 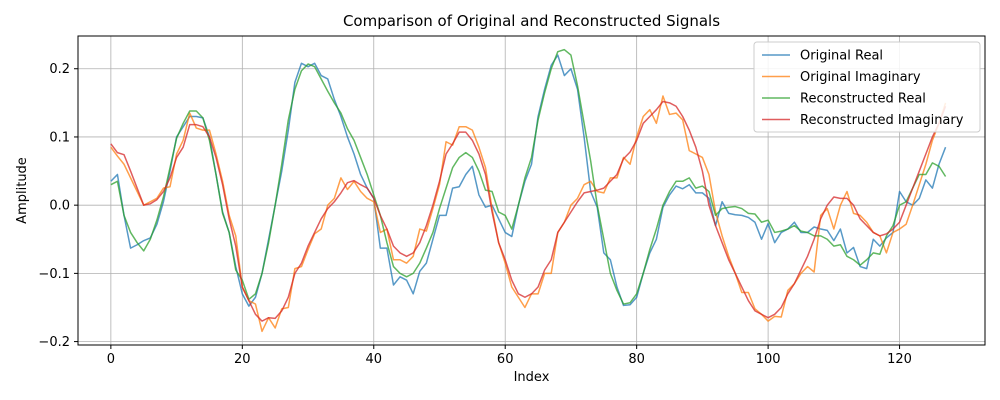 What do you see at coordinates (373, 359) in the screenshot?
I see `x-tick-label: 40` at bounding box center [373, 359].